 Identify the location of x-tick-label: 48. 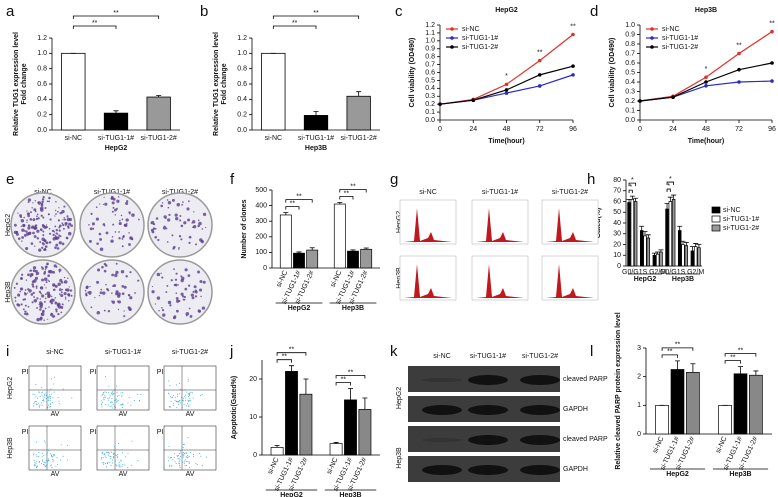
(507, 129).